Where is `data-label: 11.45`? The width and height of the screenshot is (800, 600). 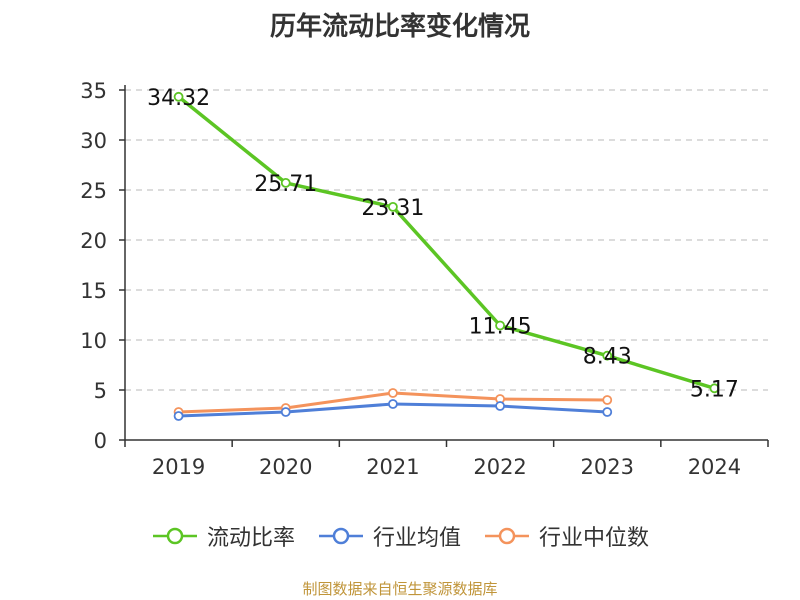
data-label: 11.45 is located at coordinates (500, 327).